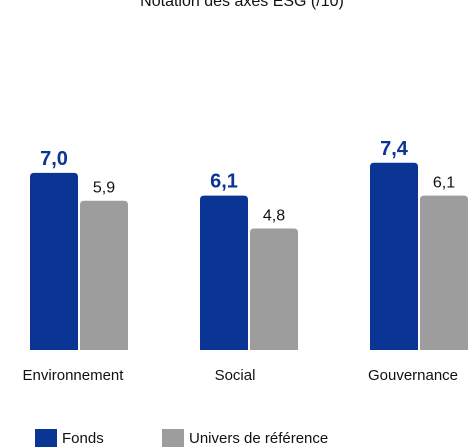  I want to click on reference-bar-environnement, so click(104, 275).